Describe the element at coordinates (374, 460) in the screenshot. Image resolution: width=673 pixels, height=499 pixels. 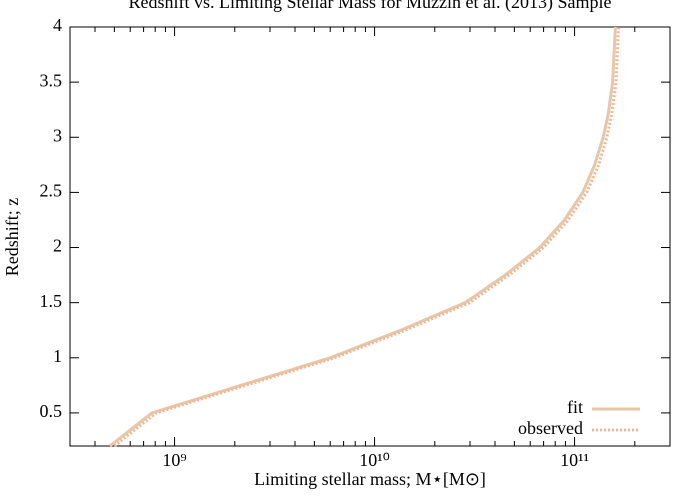
I see `x-tick-label: 10¹⁰` at that location.